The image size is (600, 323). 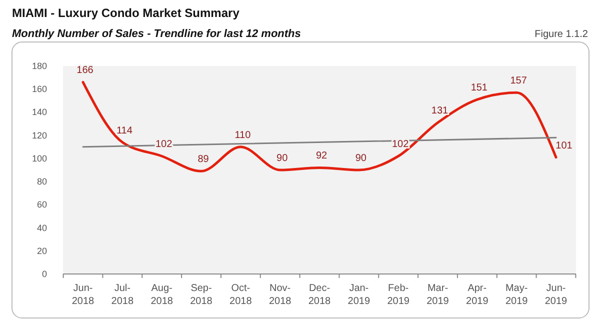 I want to click on y-tick-label: 120, so click(x=39, y=135).